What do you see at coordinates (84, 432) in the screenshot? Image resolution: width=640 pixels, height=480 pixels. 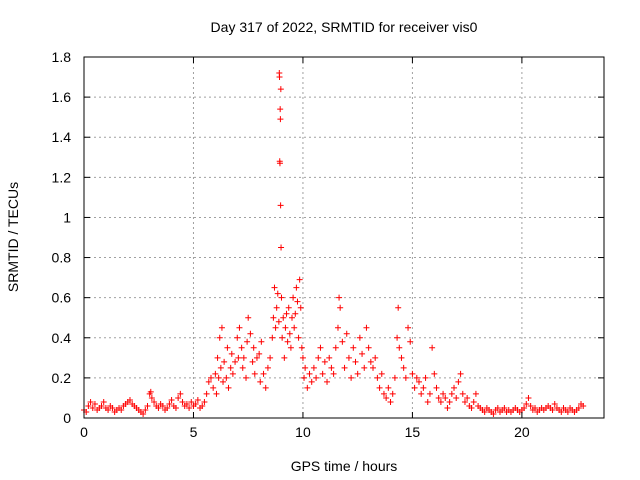 I see `x-tick-label: 0` at bounding box center [84, 432].